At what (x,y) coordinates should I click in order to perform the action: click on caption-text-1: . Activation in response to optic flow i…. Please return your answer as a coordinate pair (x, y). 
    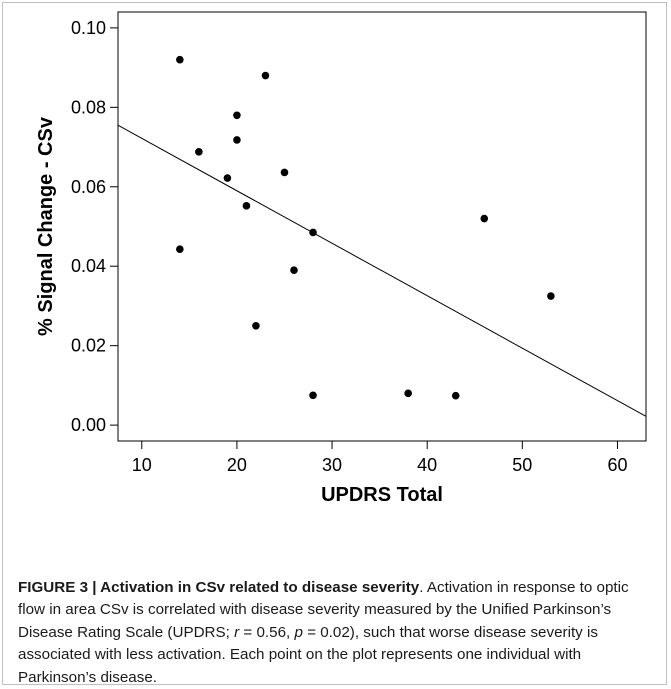
    Looking at the image, I should click on (323, 610).